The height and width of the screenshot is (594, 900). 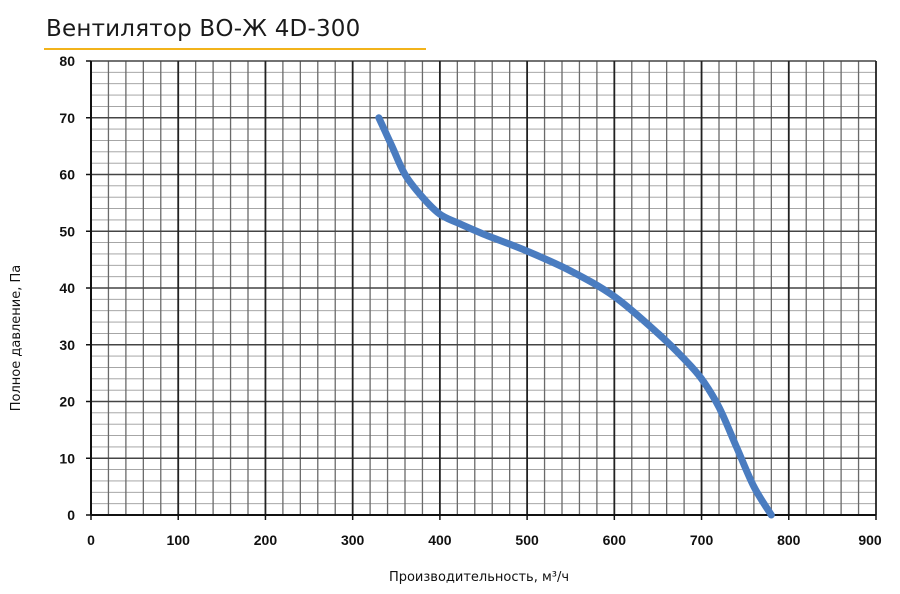 I want to click on x-tick-label: 600, so click(x=615, y=540).